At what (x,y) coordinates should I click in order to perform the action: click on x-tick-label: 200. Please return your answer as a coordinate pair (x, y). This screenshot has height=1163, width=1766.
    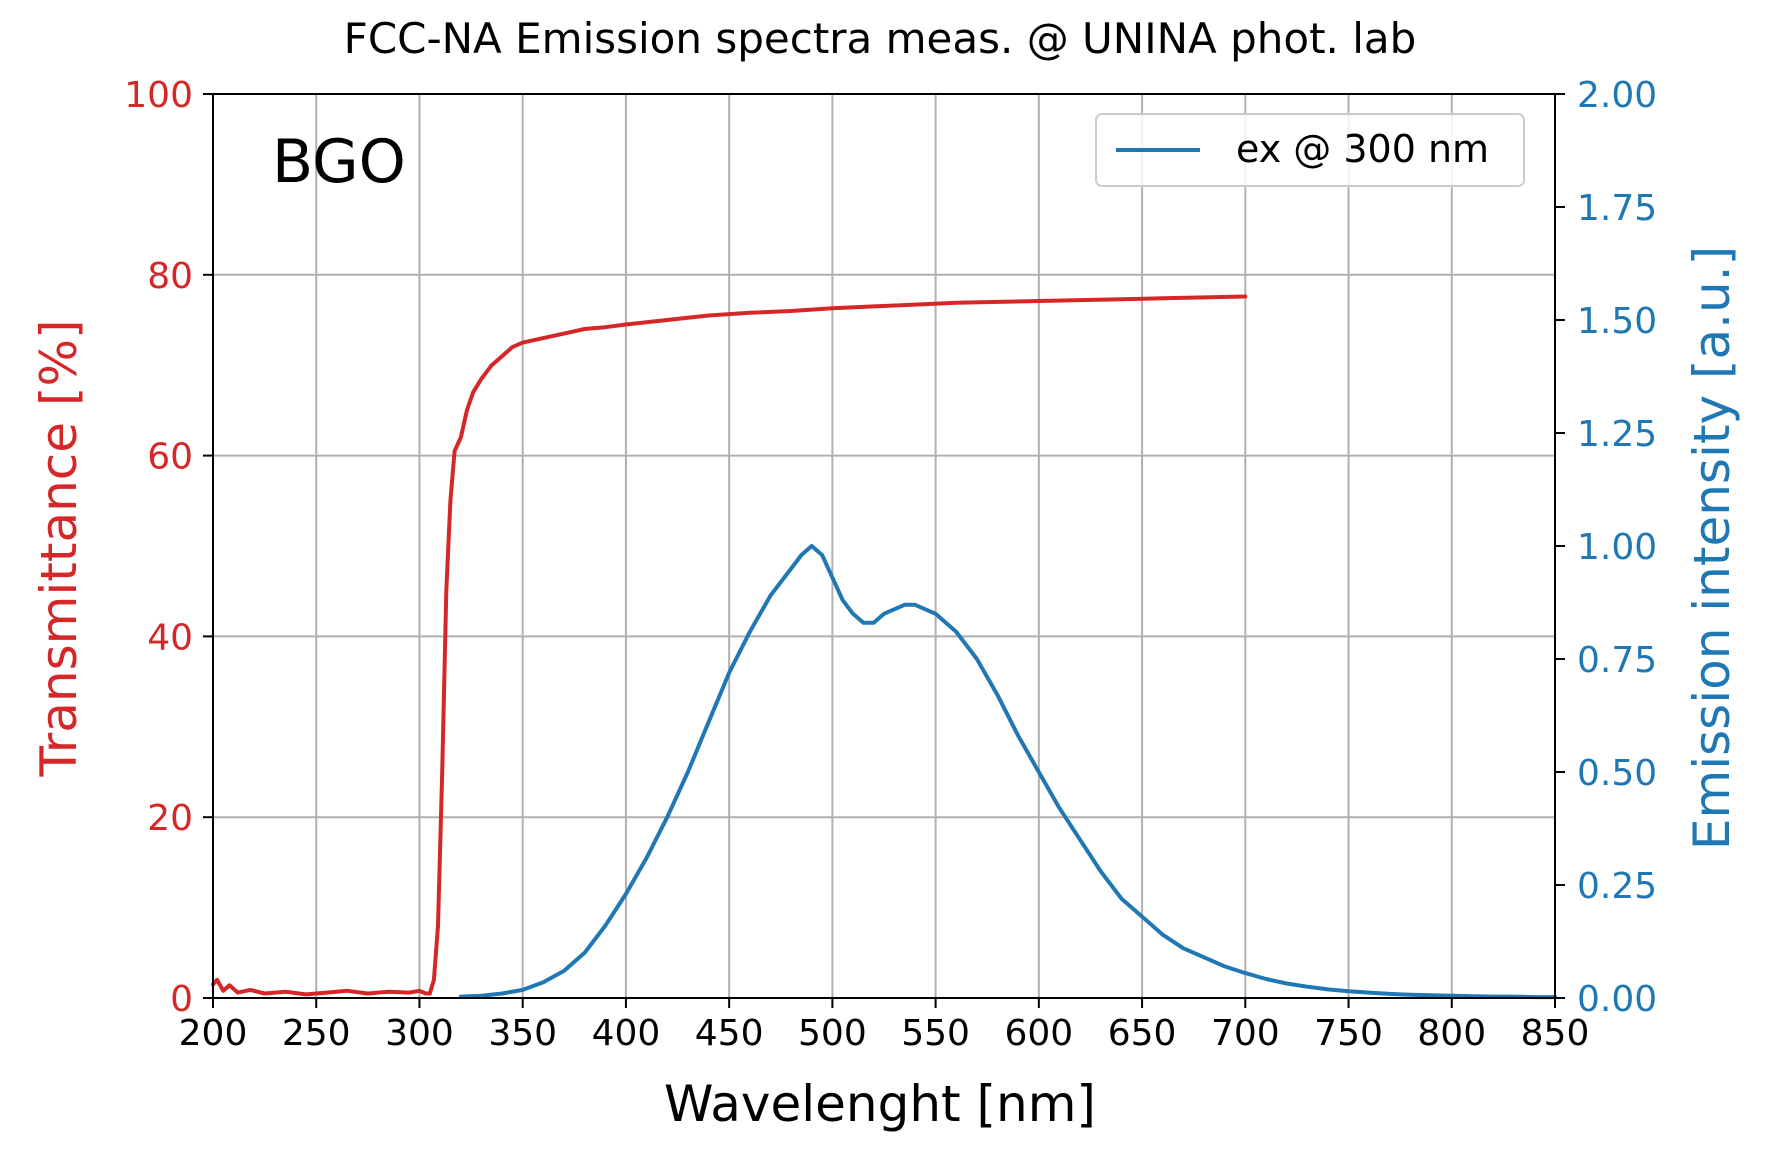
    Looking at the image, I should click on (213, 1033).